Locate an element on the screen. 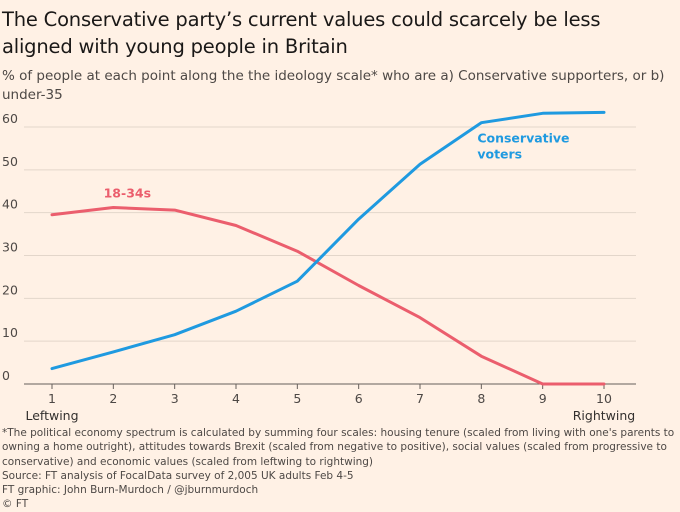 Image resolution: width=680 pixels, height=512 pixels. y-tick-label: 30 is located at coordinates (10, 247).